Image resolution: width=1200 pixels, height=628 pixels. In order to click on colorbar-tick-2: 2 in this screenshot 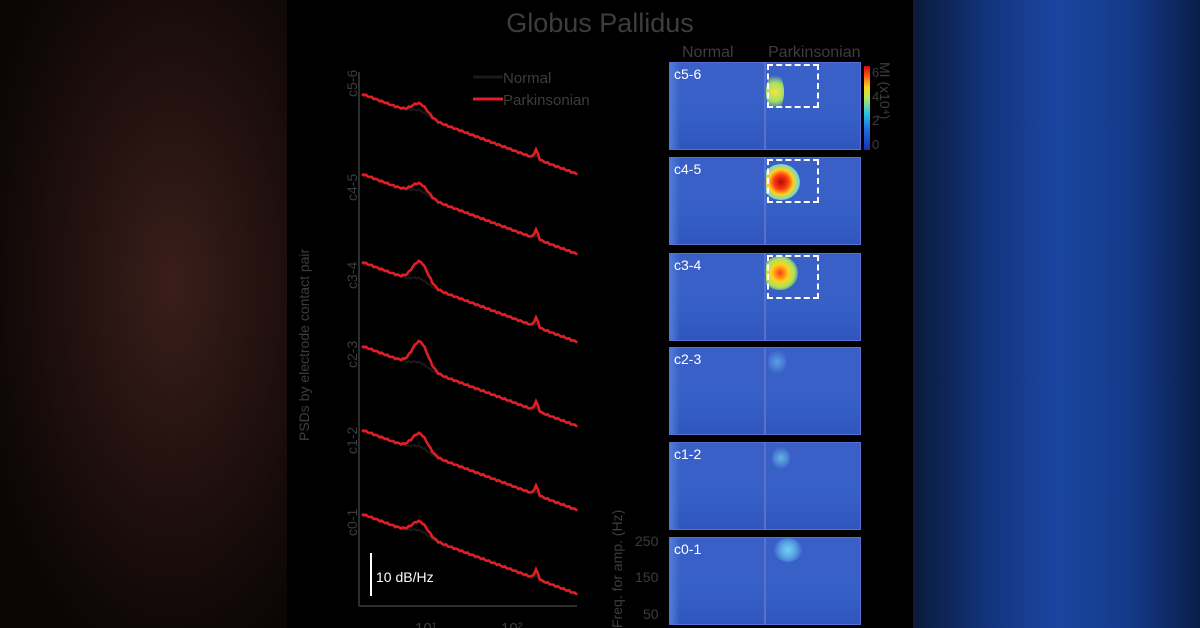, I will do `click(876, 120)`.